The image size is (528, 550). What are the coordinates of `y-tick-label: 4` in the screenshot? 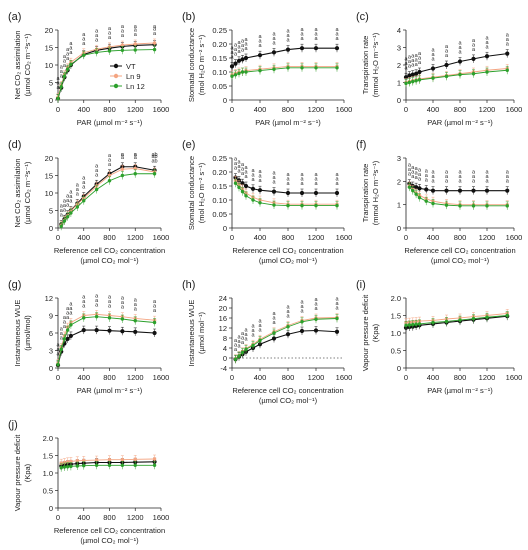 It's located at (225, 348).